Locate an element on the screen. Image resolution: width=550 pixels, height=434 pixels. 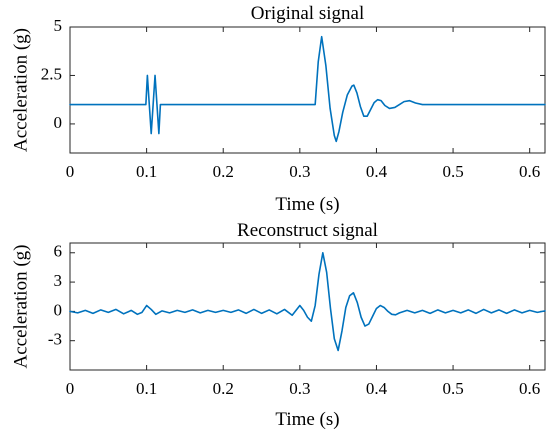
y-tick-label: 5 is located at coordinates (58, 25).